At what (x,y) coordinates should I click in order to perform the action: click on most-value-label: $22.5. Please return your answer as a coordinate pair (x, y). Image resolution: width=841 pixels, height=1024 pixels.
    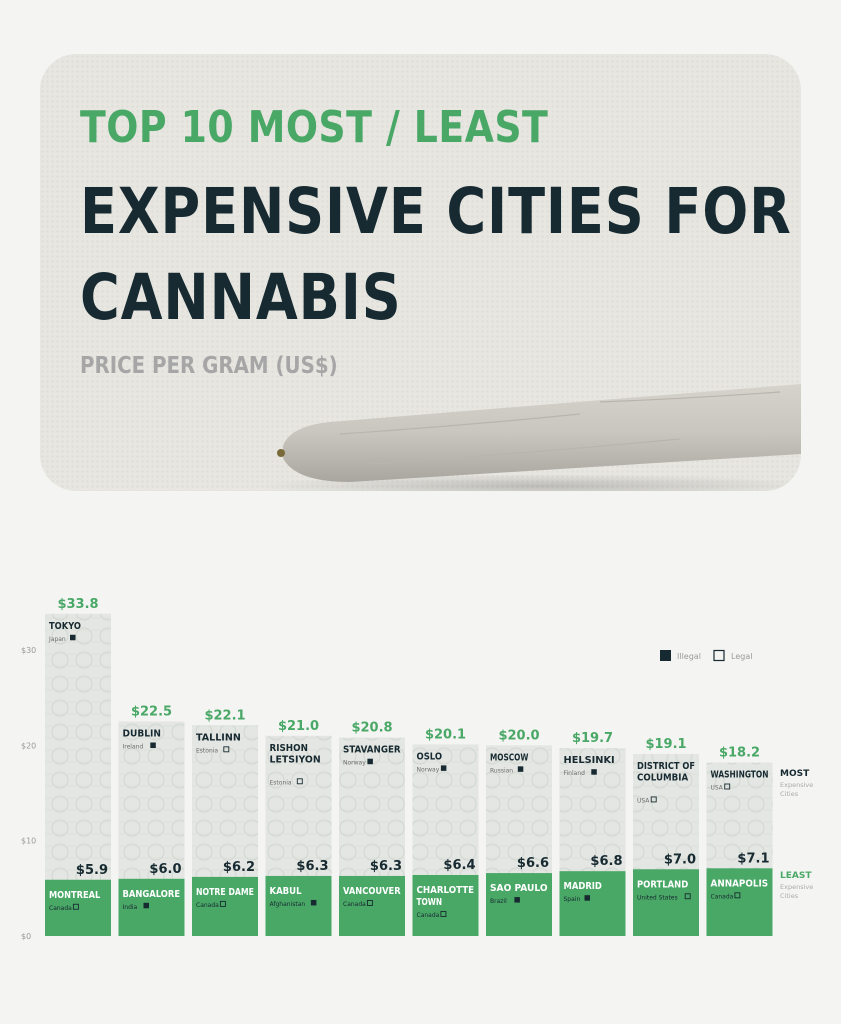
    Looking at the image, I should click on (151, 712).